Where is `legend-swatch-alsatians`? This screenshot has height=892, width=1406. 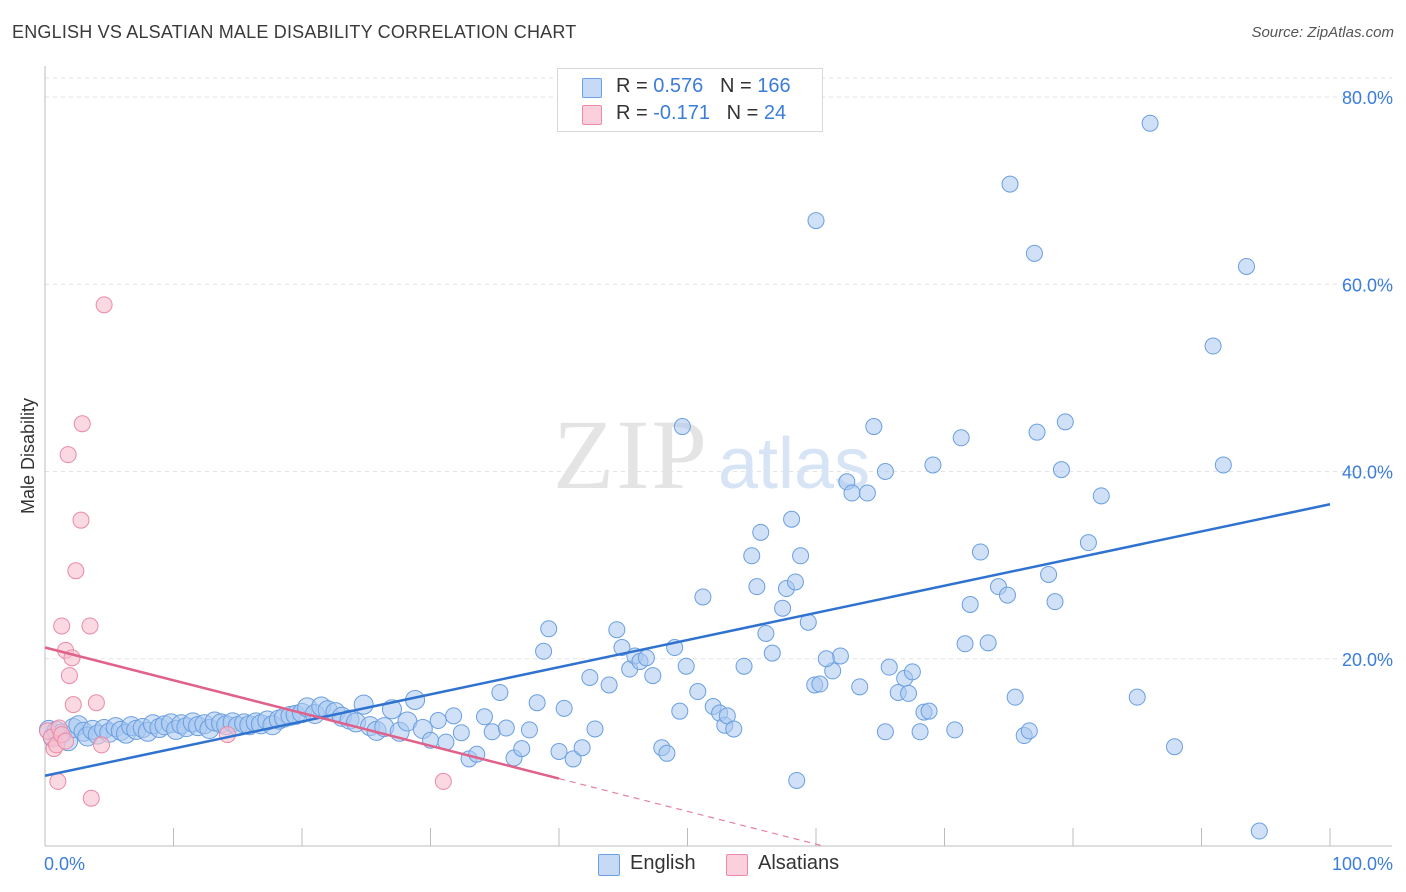 legend-swatch-alsatians is located at coordinates (592, 115).